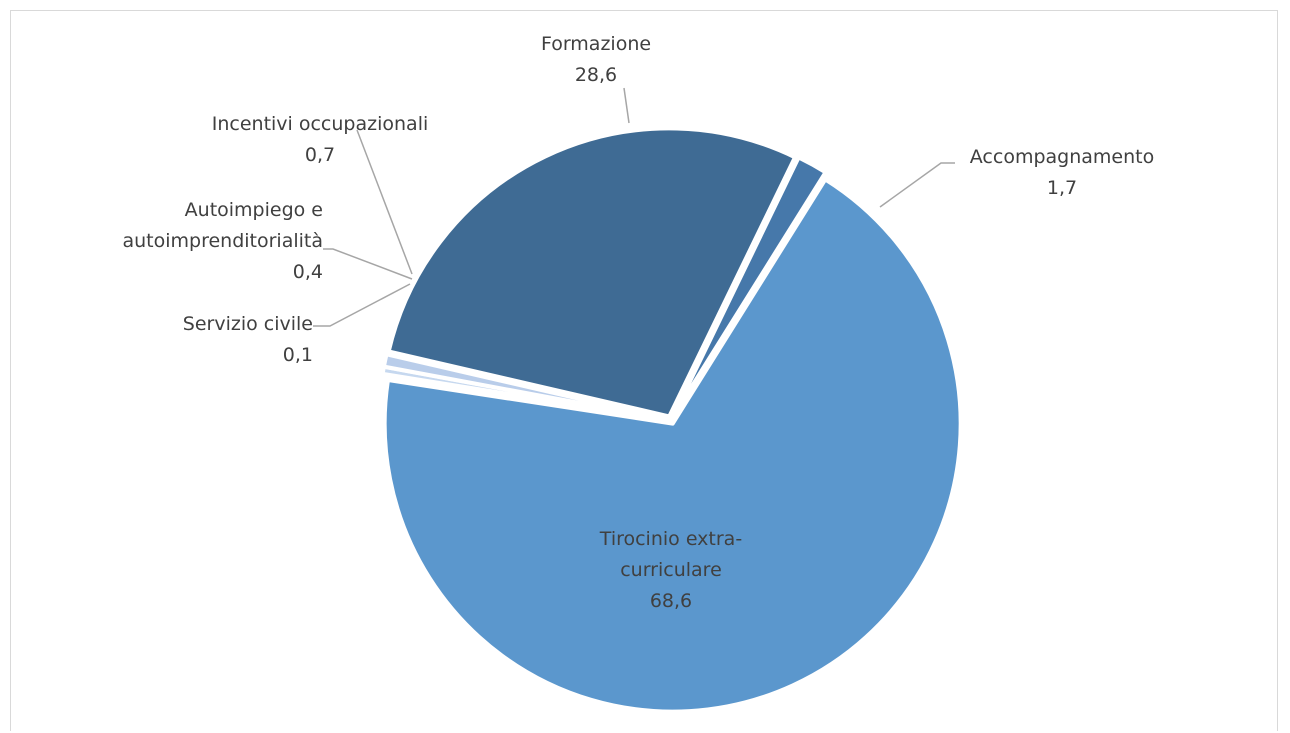 The width and height of the screenshot is (1290, 733). I want to click on slice-label-autoimpiego-e-autoimprenditorialita-line-2: autoimprenditorialità, so click(222, 241).